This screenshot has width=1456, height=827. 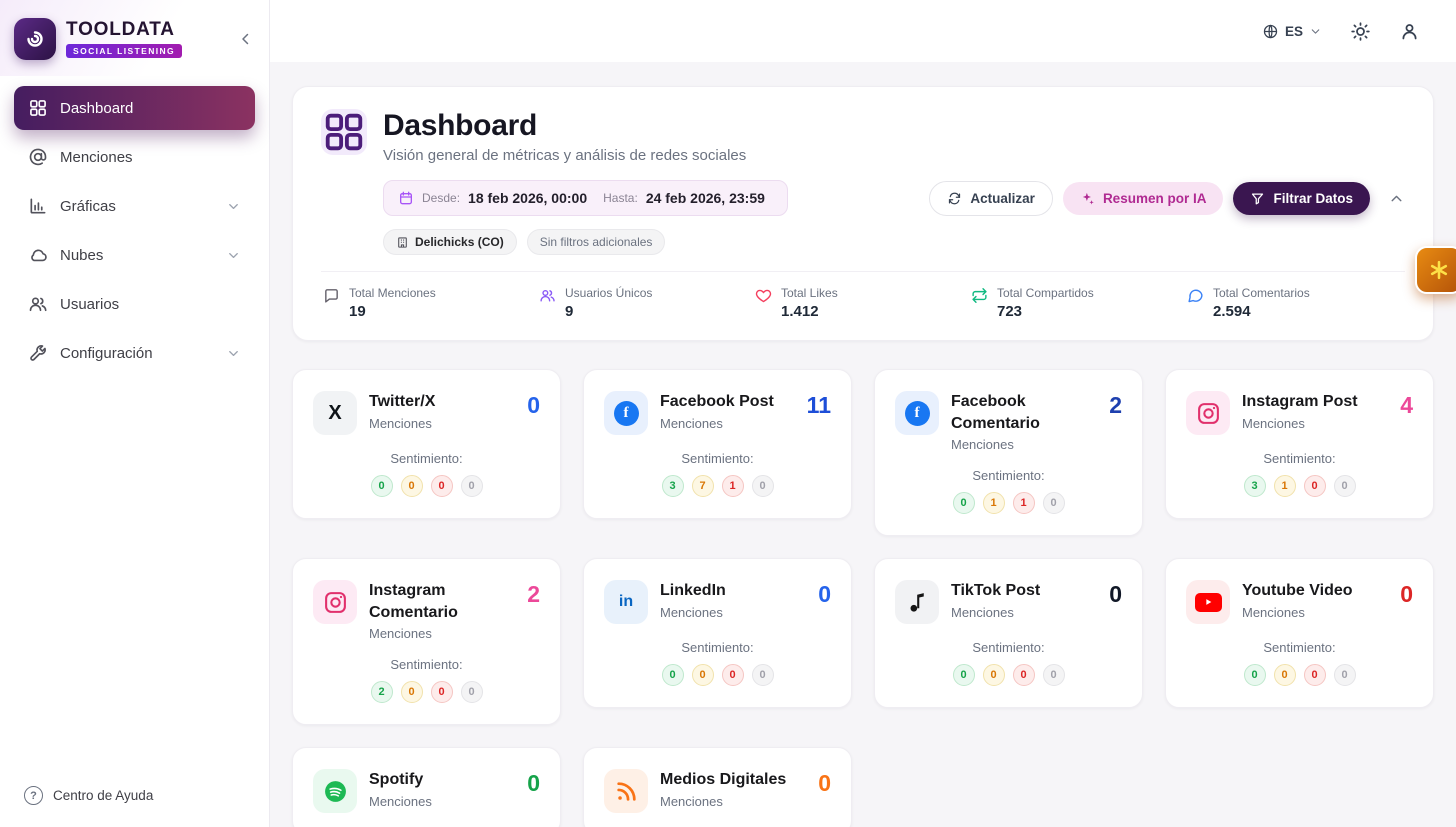 What do you see at coordinates (1261, 293) in the screenshot?
I see `stat-label: Total Comentarios` at bounding box center [1261, 293].